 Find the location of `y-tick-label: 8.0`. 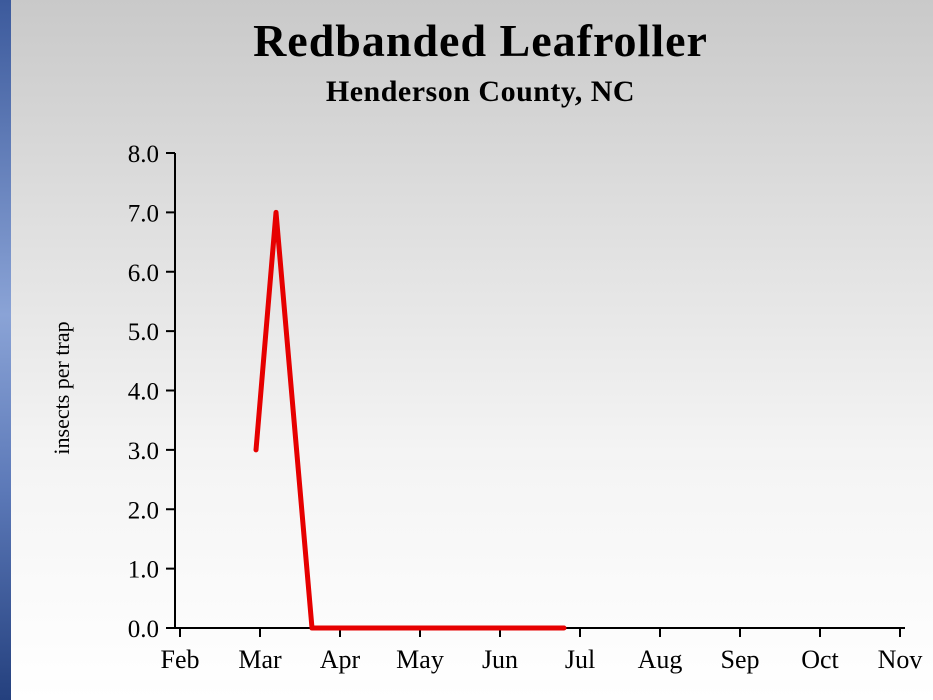

y-tick-label: 8.0 is located at coordinates (143, 154).